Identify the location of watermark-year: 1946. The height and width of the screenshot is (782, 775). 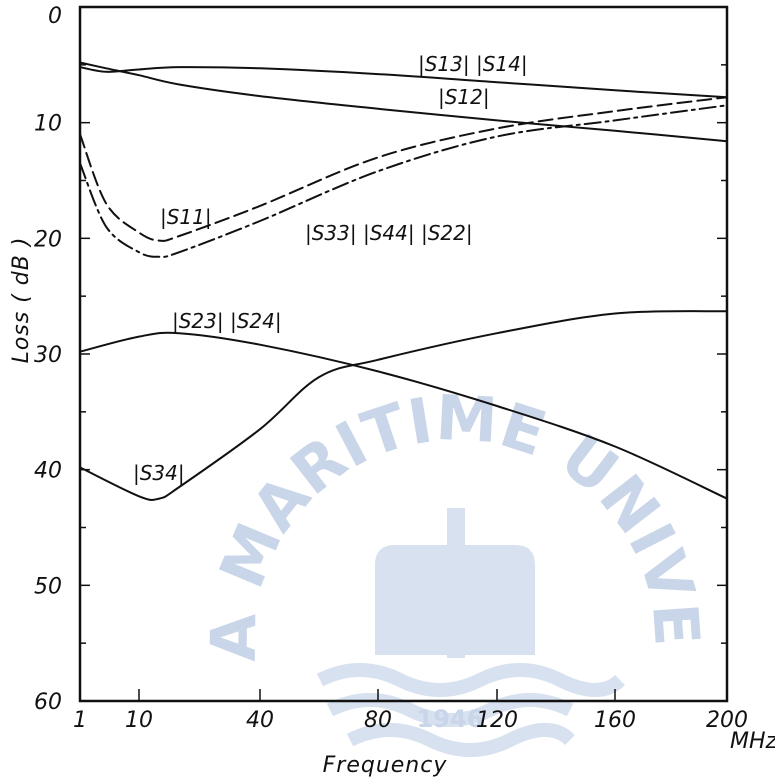
(450, 719).